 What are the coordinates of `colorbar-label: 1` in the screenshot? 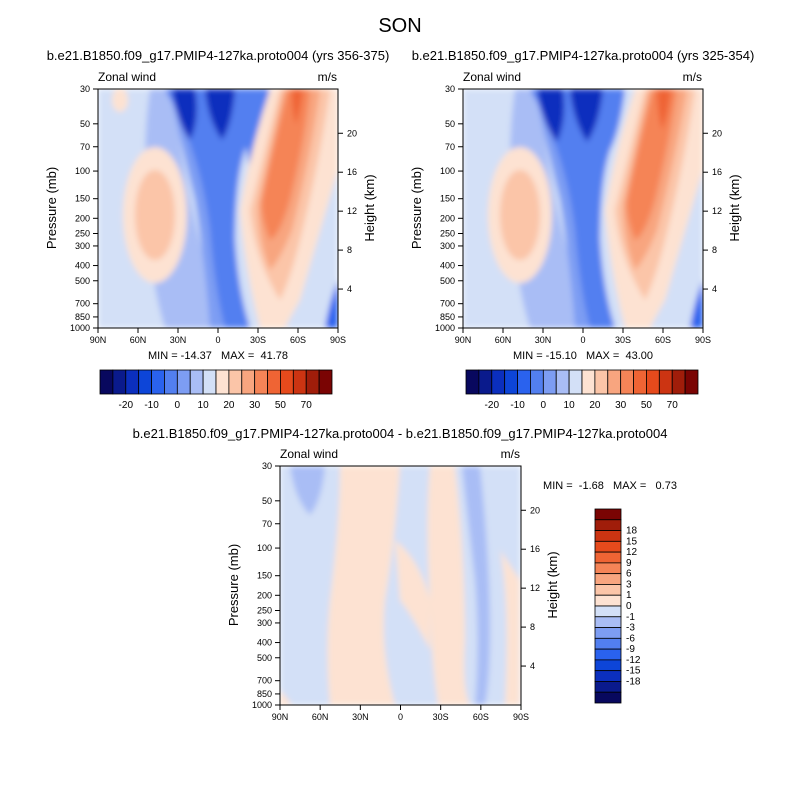 It's located at (629, 595).